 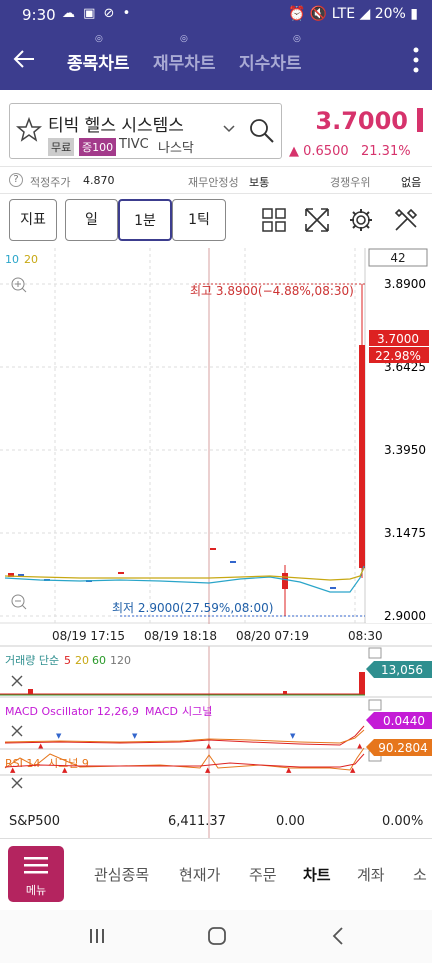 I want to click on more-menu-icon, so click(x=416, y=60).